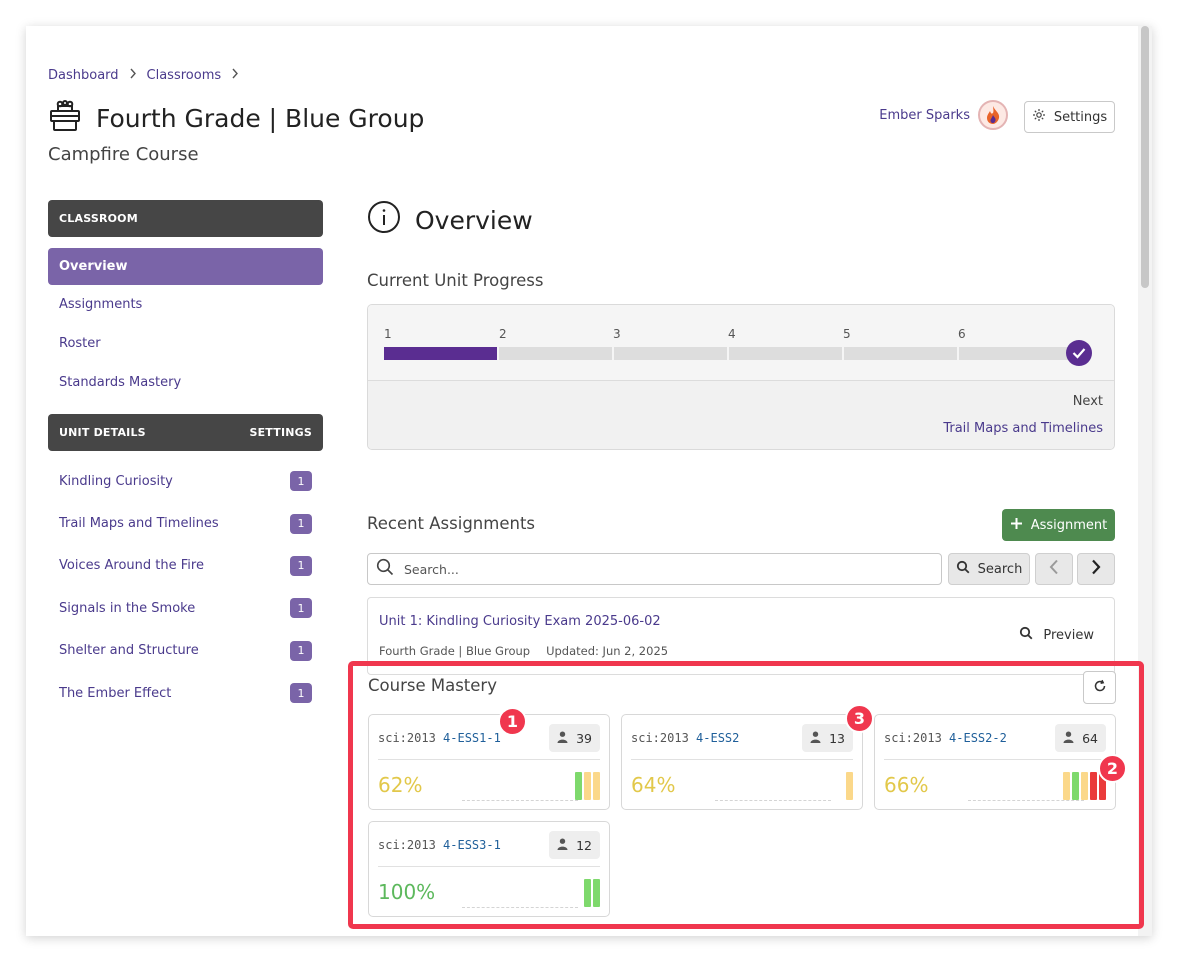  What do you see at coordinates (859, 718) in the screenshot?
I see `annotation-marker-3: 3` at bounding box center [859, 718].